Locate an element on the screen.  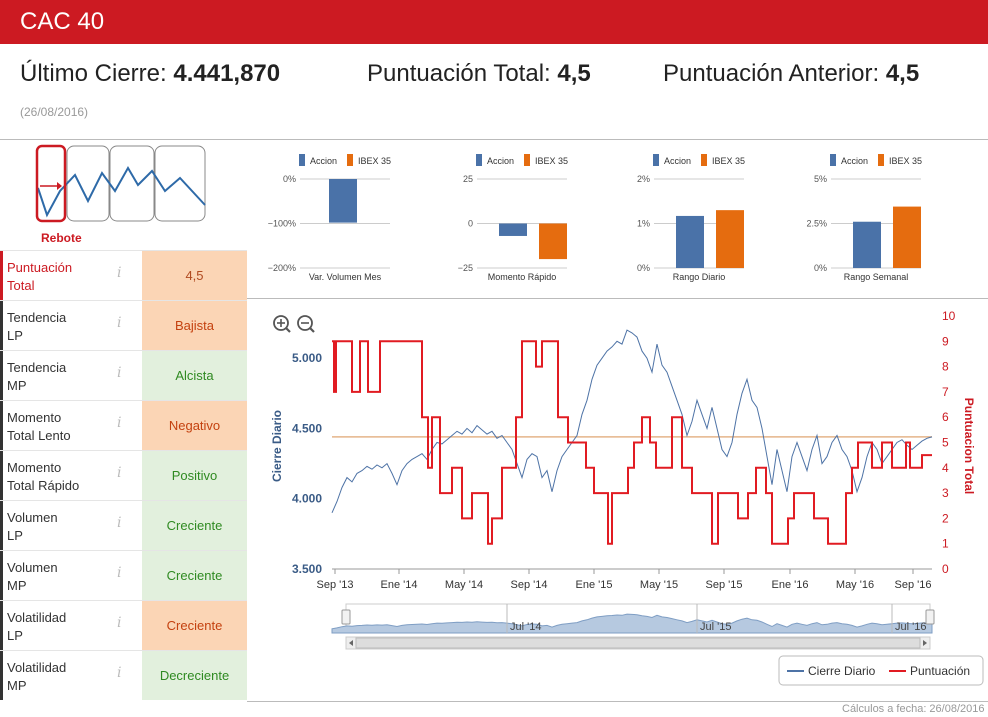
indicator-row: Volumen MP i Creciente is located at coordinates (123, 575).